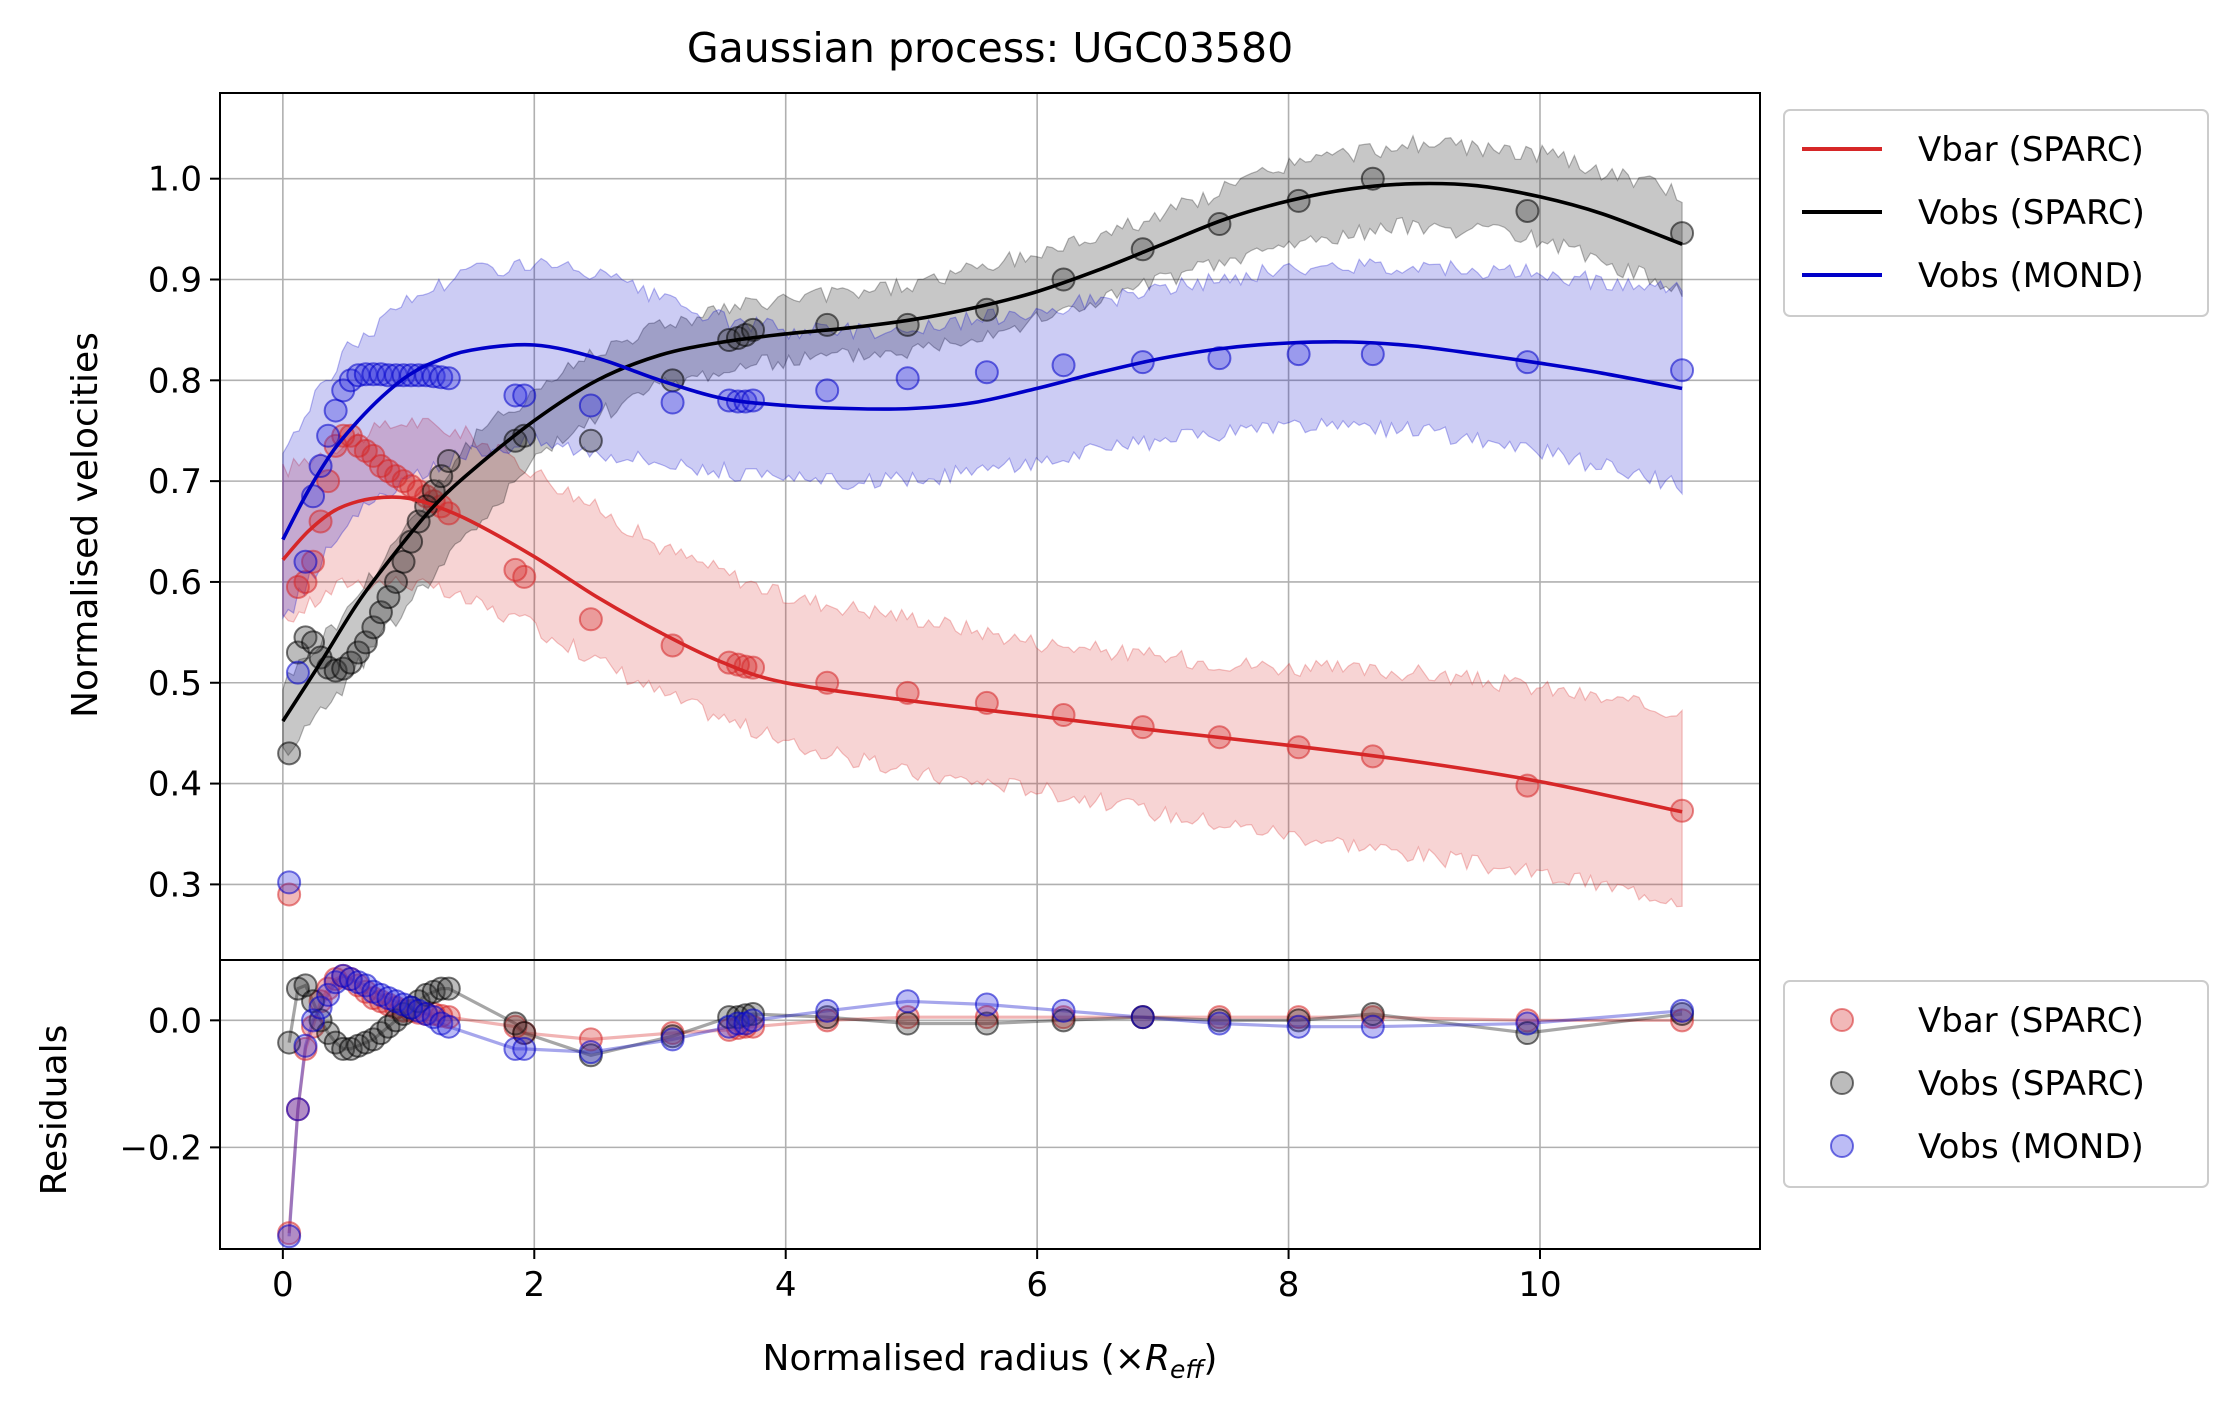 This screenshot has height=1410, width=2233. I want to click on y-tick-label-top: 1.0, so click(175, 180).